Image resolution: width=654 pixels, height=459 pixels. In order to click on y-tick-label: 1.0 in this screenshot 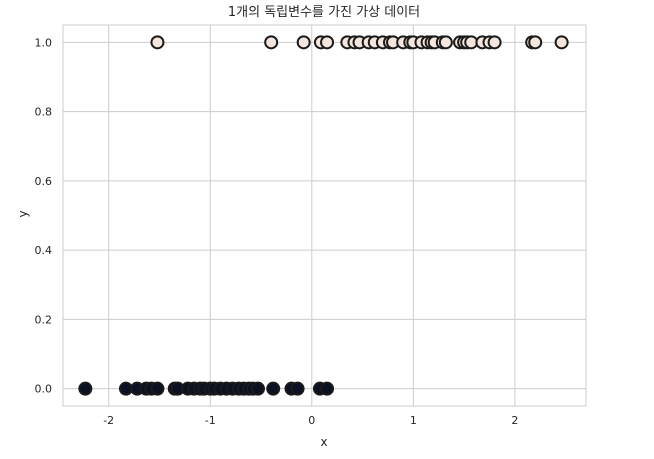, I will do `click(44, 42)`.